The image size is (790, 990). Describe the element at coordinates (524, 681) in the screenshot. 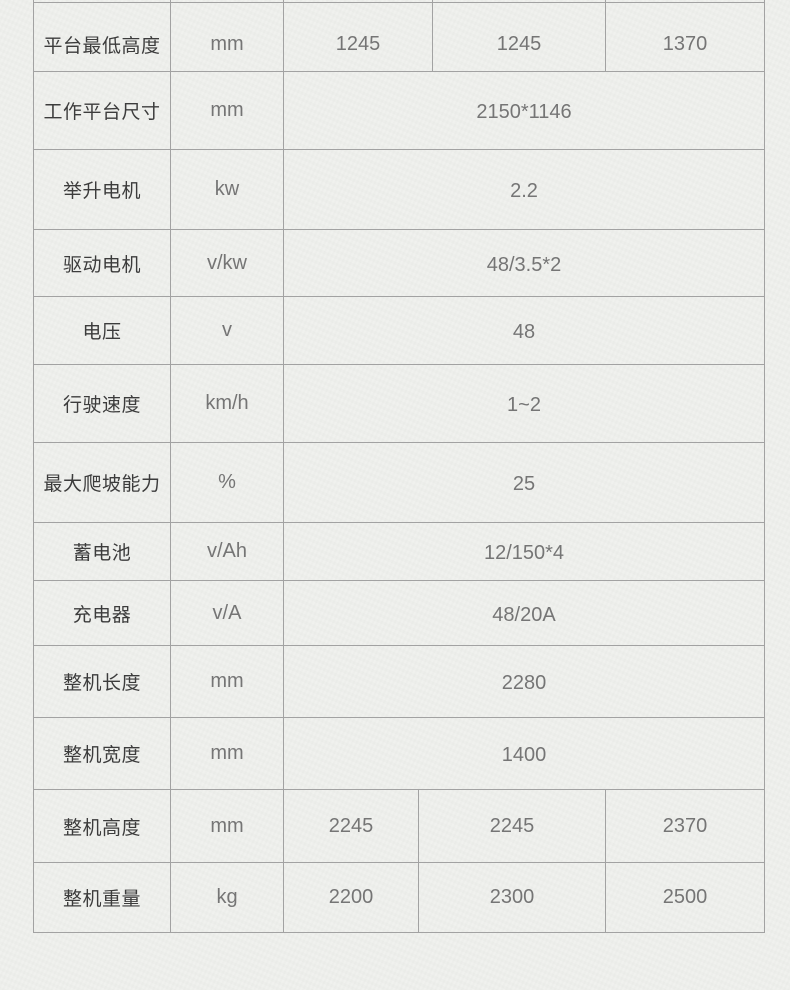

I see `spec-value-cell: 2280` at that location.